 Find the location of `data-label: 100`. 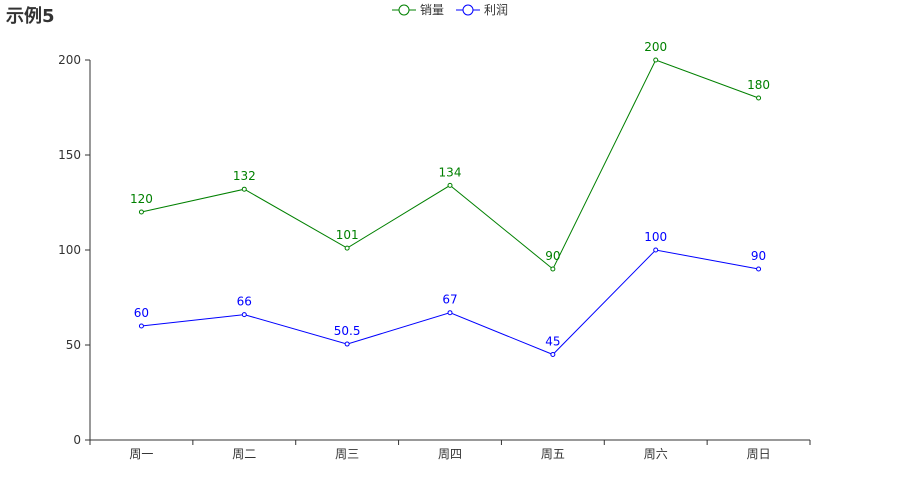

data-label: 100 is located at coordinates (655, 237).